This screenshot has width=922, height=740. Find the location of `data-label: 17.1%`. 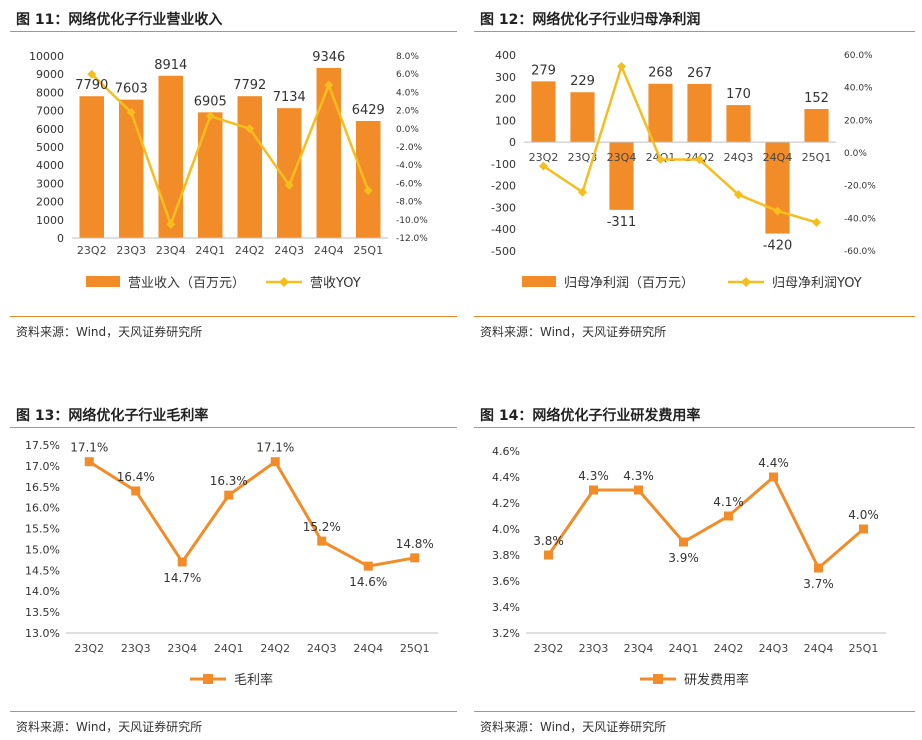

data-label: 17.1% is located at coordinates (275, 448).